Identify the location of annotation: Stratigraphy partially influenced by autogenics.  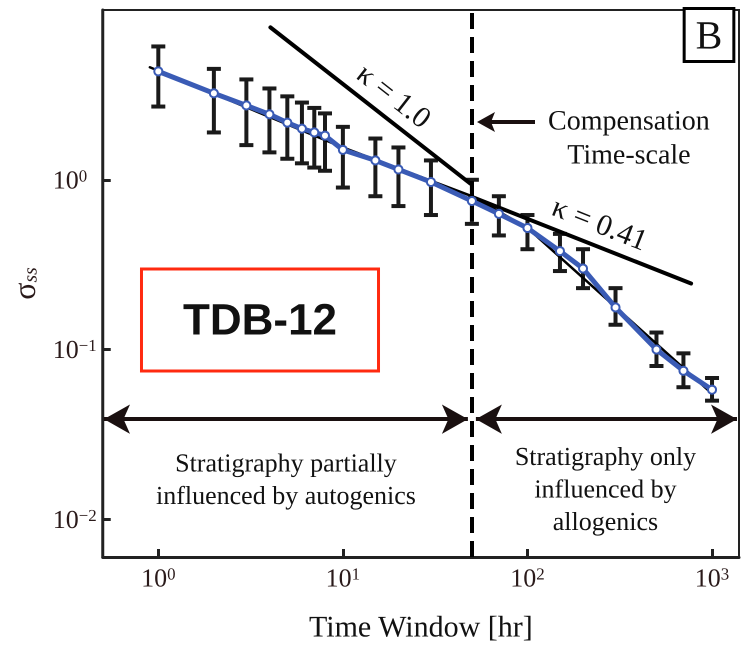
(286, 479).